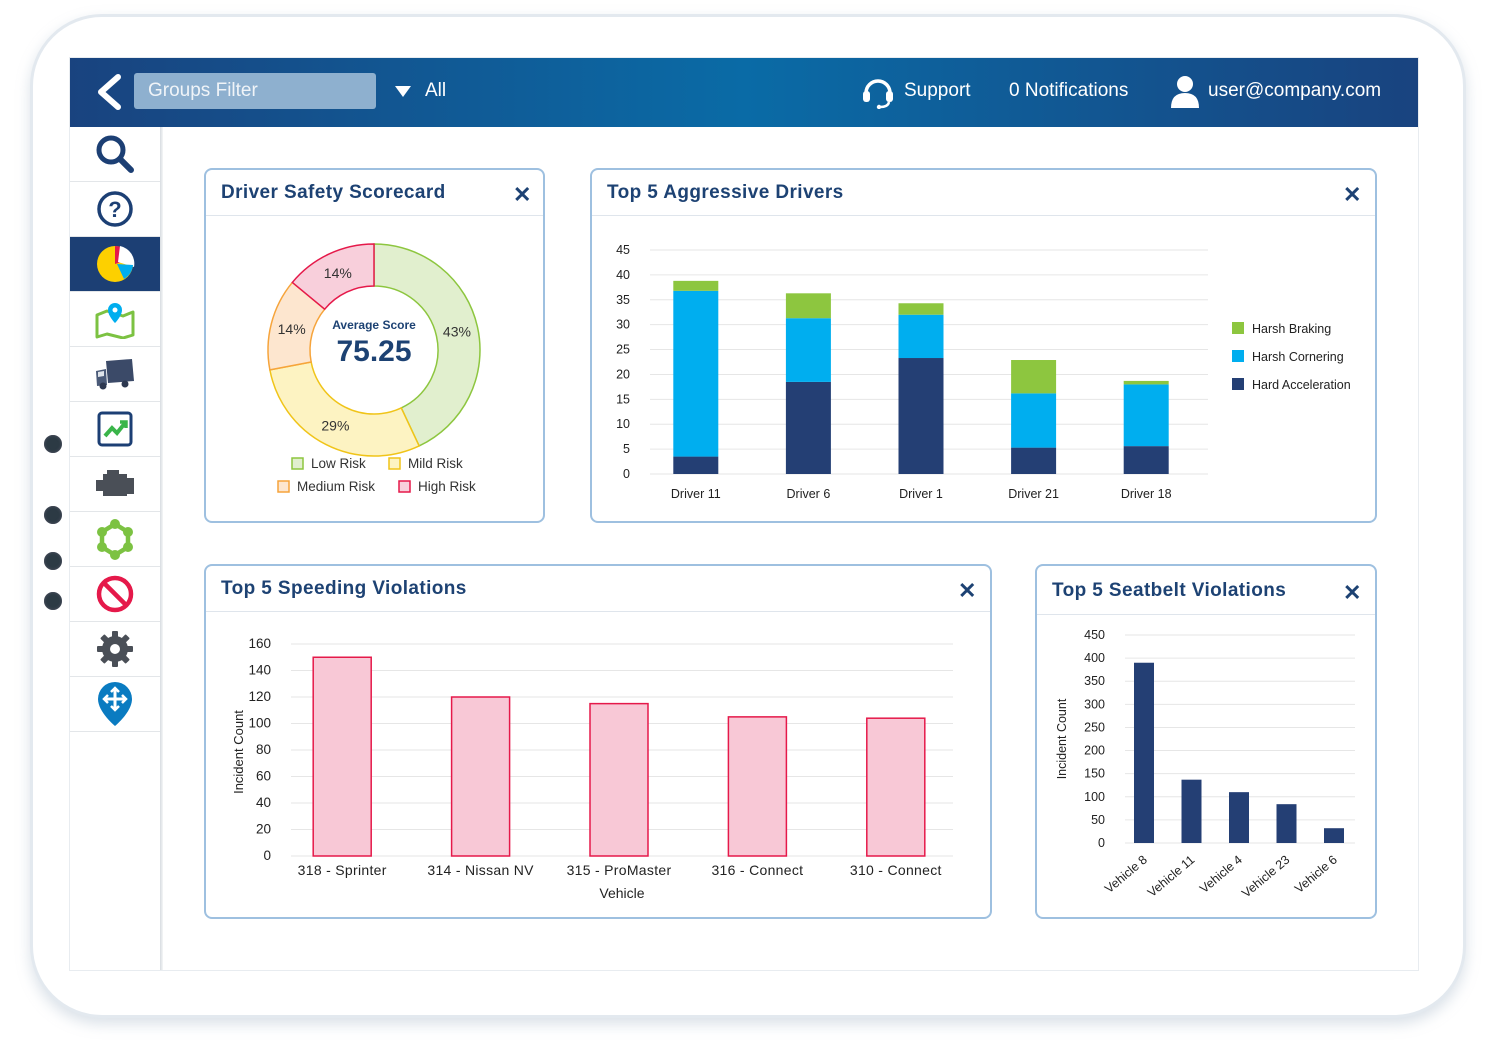 The image size is (1496, 1044). What do you see at coordinates (115, 154) in the screenshot?
I see `sidebar-item-search` at bounding box center [115, 154].